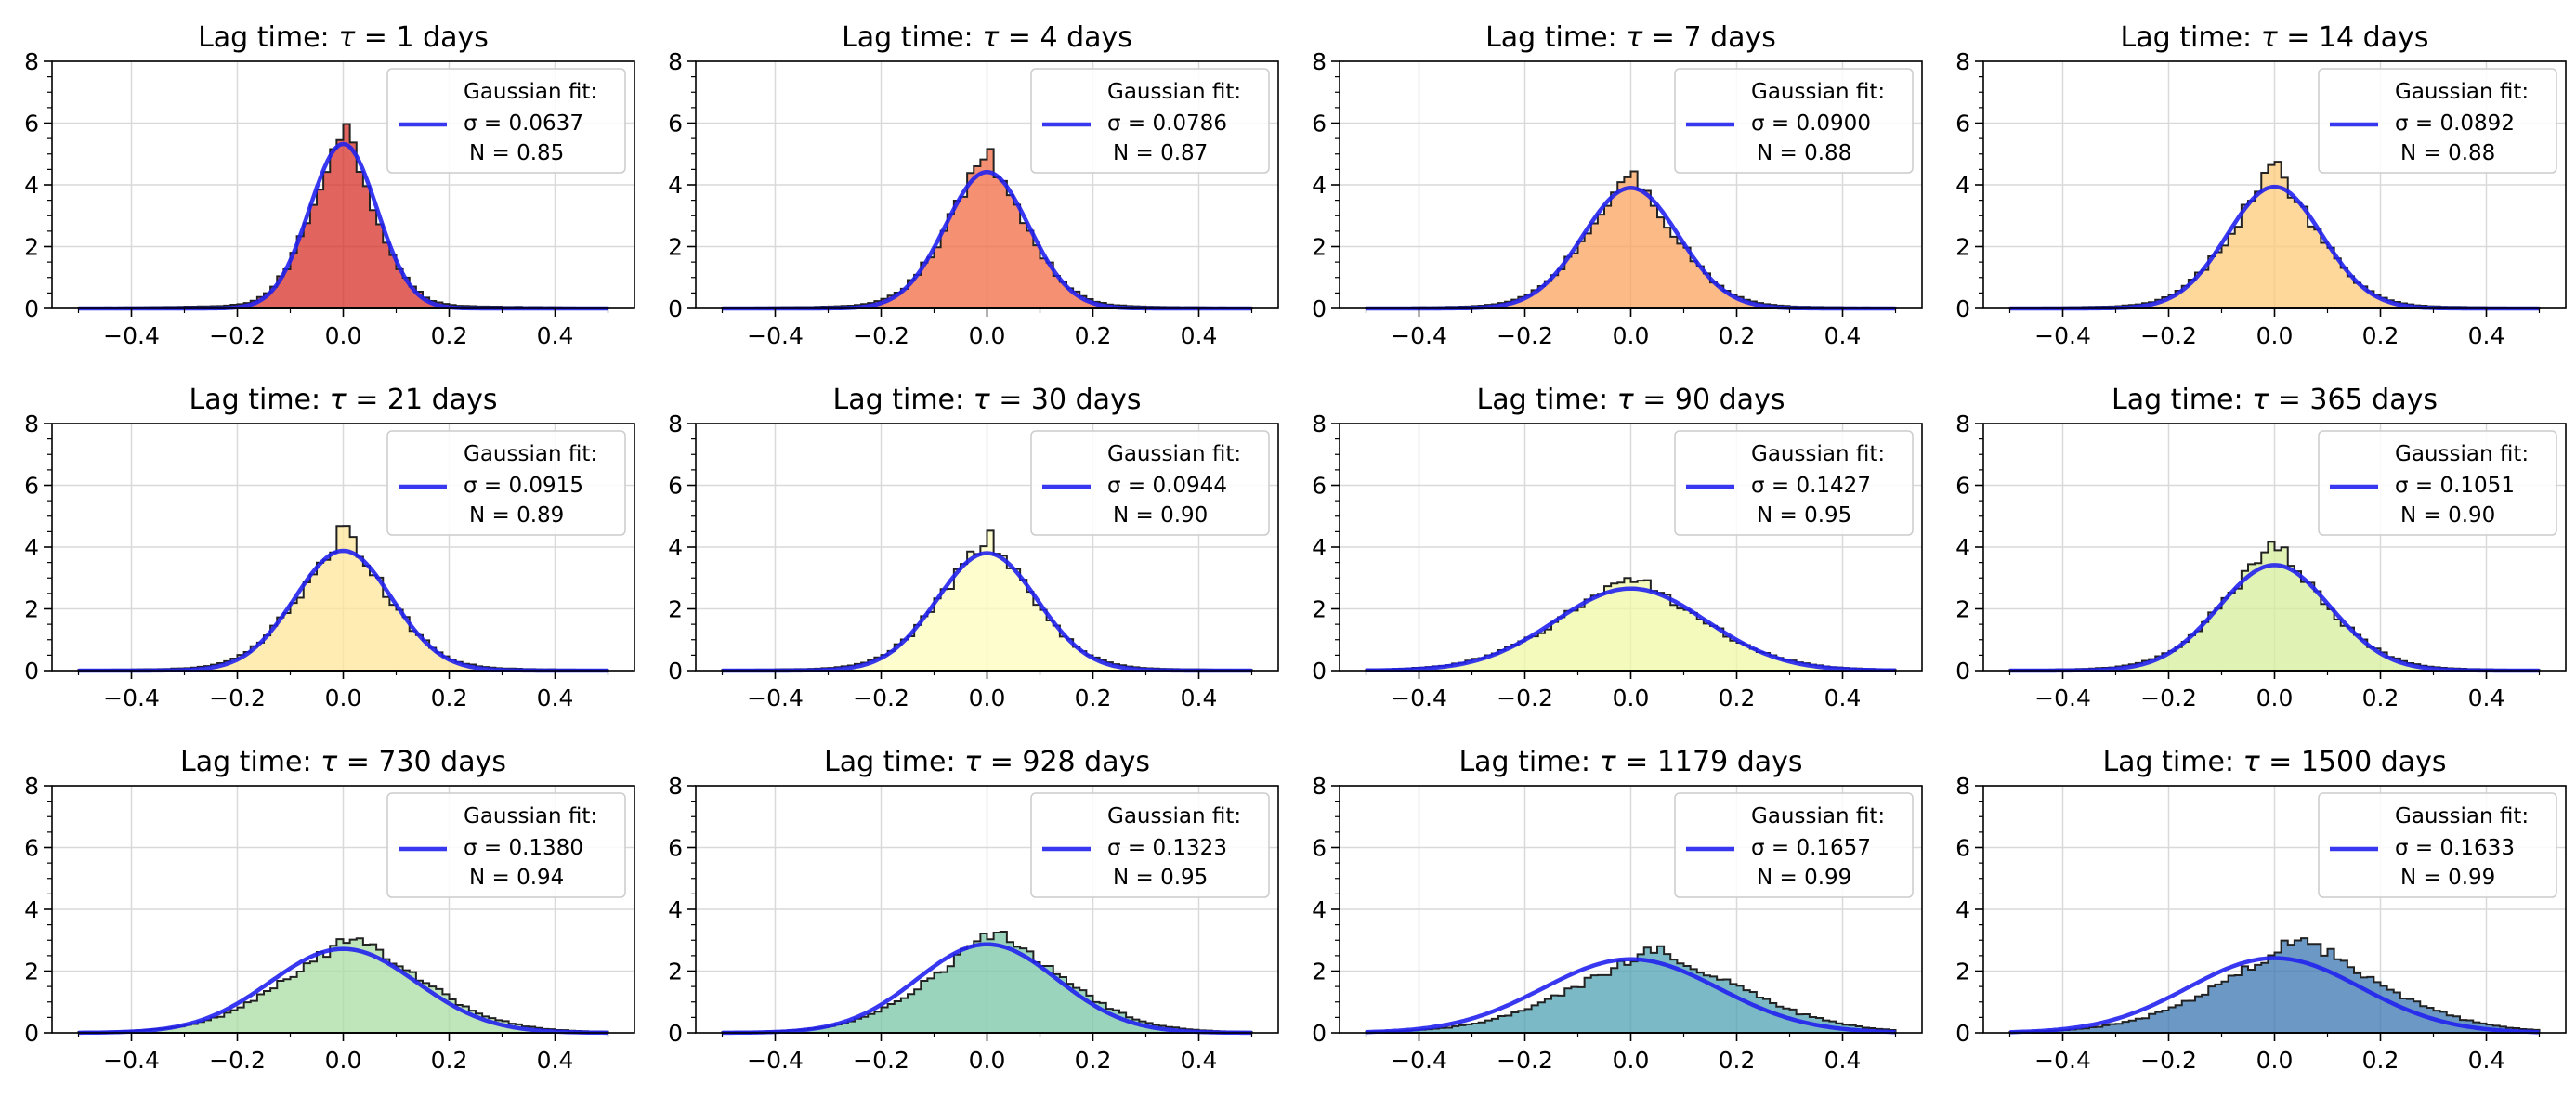  Describe the element at coordinates (1065, 38) in the screenshot. I see `title-value: = 4 days` at that location.